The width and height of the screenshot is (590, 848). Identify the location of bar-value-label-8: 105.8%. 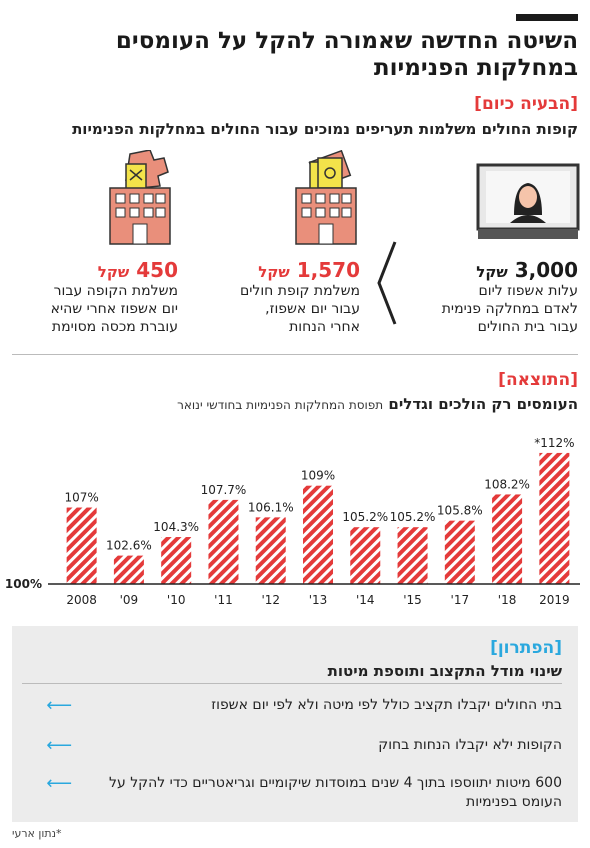
(460, 511).